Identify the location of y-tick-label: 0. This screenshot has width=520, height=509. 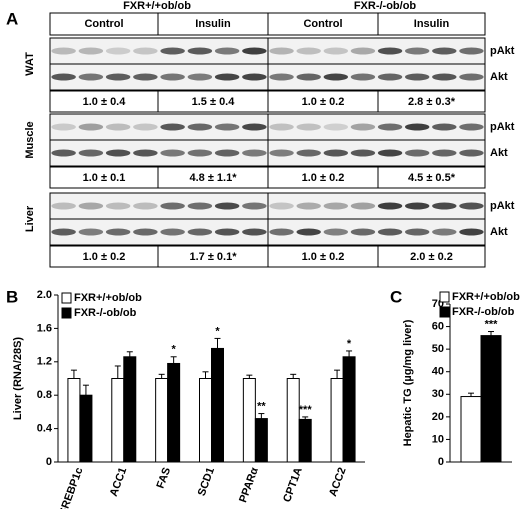
(49, 462).